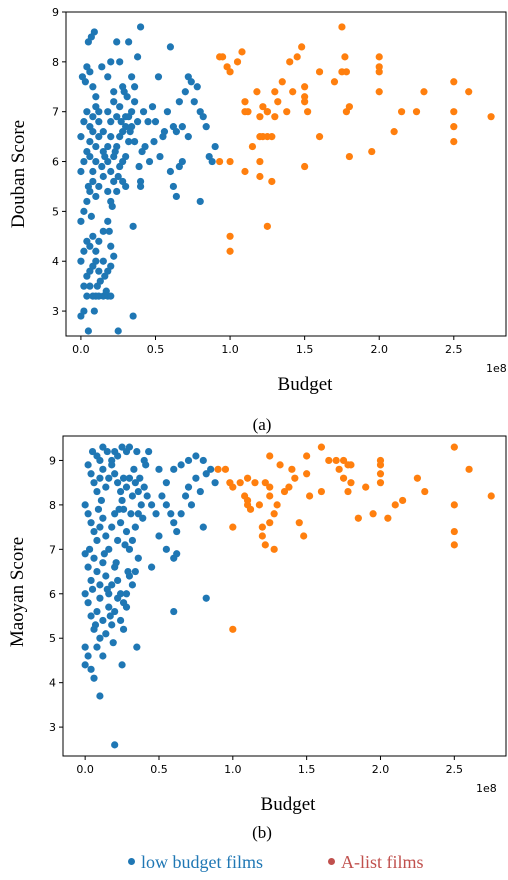  I want to click on y-tick-label: 9, so click(55, 12).